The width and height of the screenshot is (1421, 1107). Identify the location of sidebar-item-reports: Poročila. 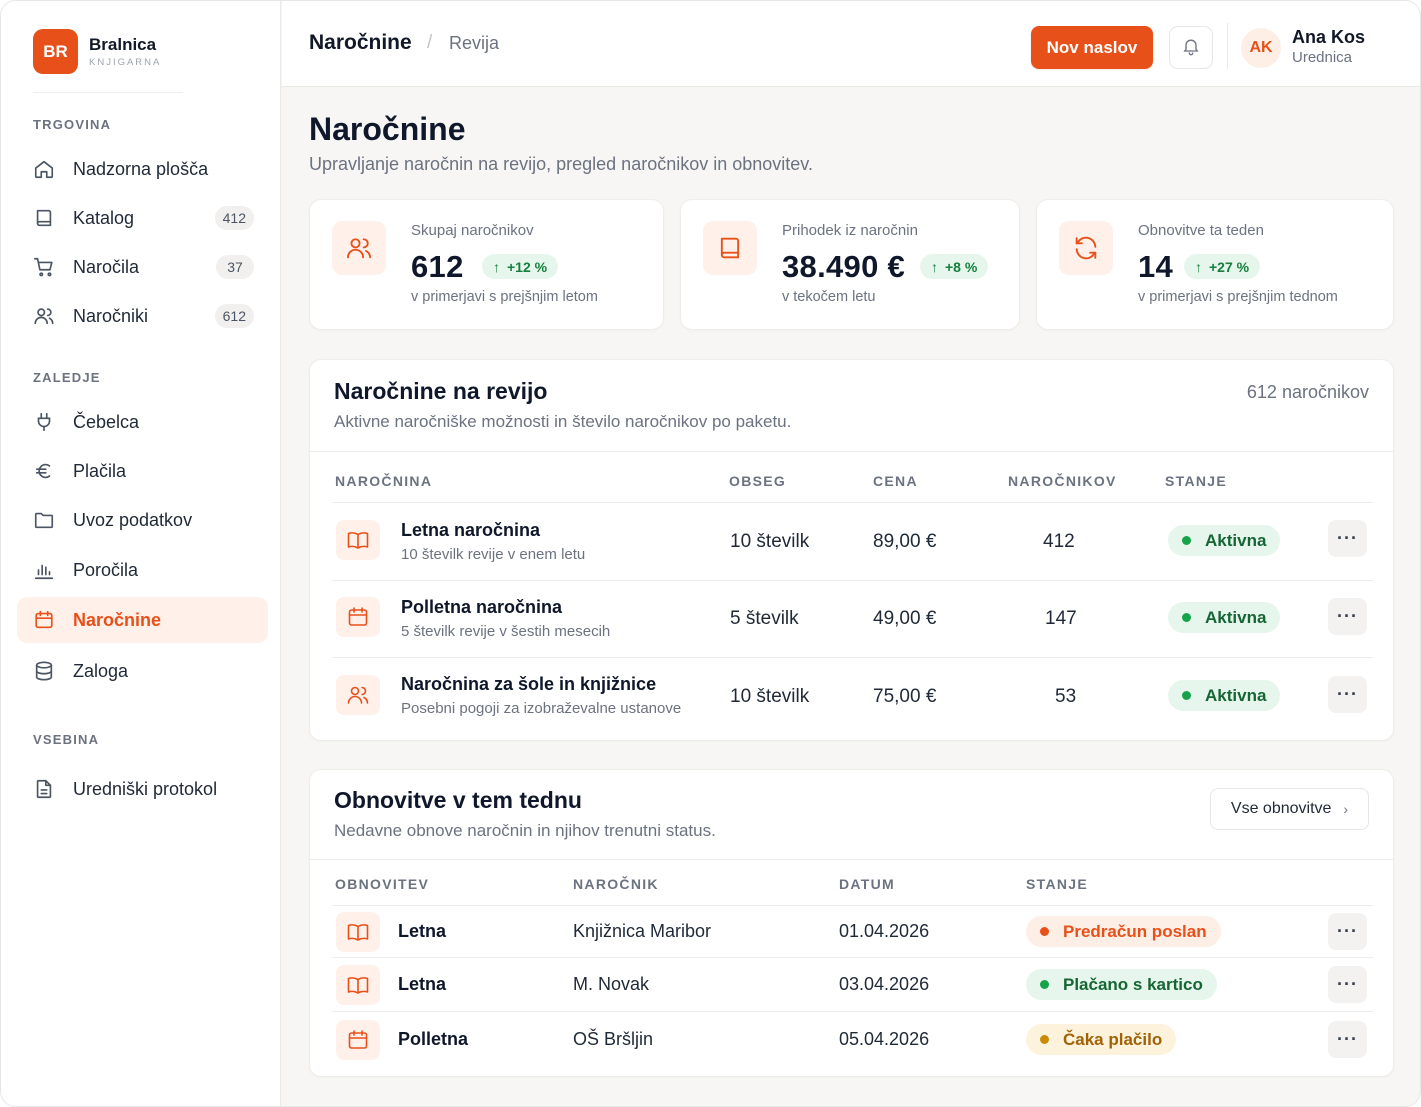
(142, 570).